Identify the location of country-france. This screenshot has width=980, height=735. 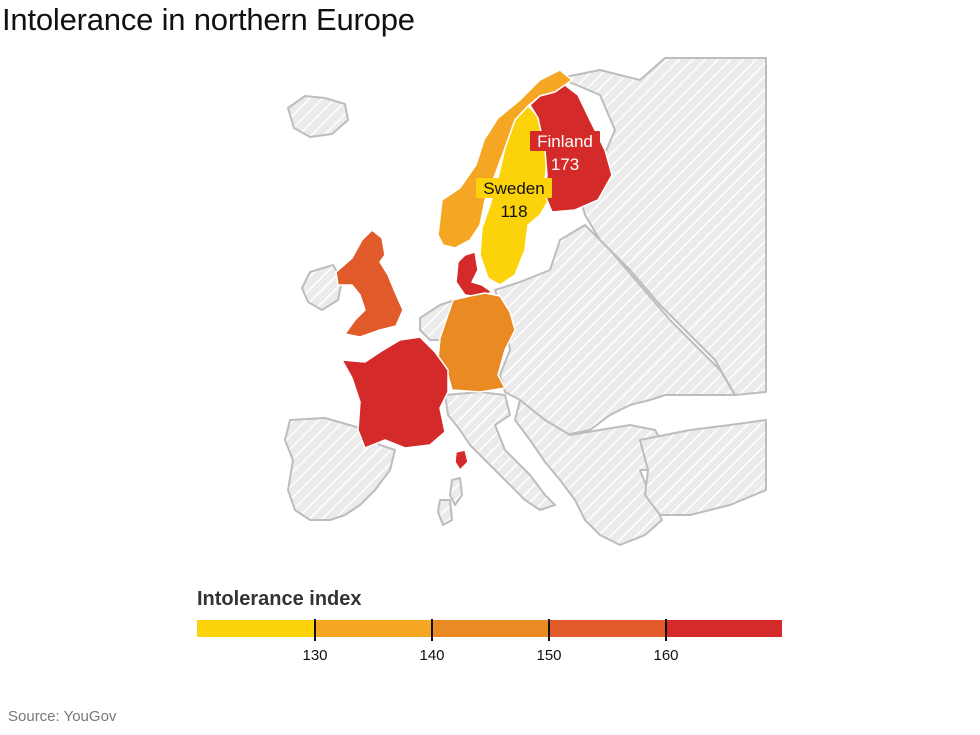
(395, 392).